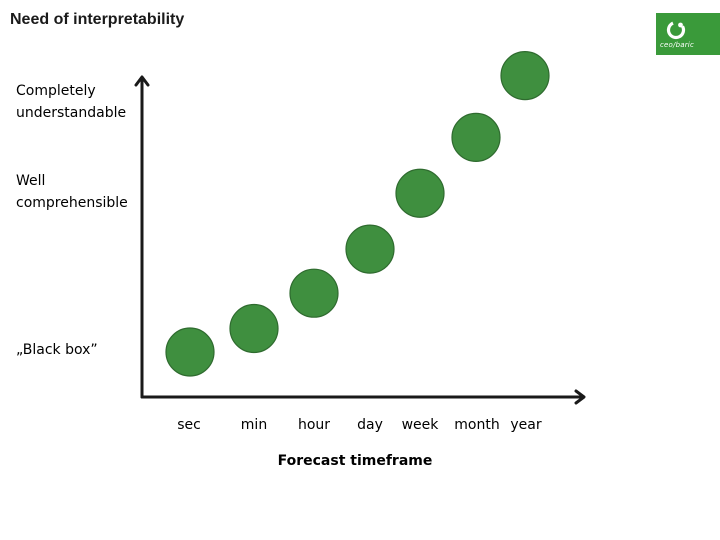 Image resolution: width=720 pixels, height=540 pixels. Describe the element at coordinates (254, 328) in the screenshot. I see `data-point-min` at that location.